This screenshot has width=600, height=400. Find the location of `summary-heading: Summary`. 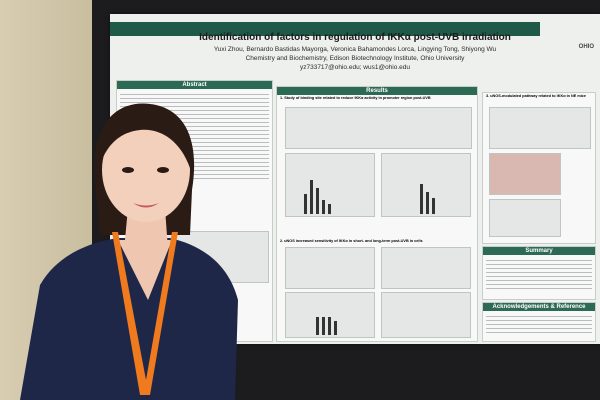

summary-heading: Summary is located at coordinates (539, 251).